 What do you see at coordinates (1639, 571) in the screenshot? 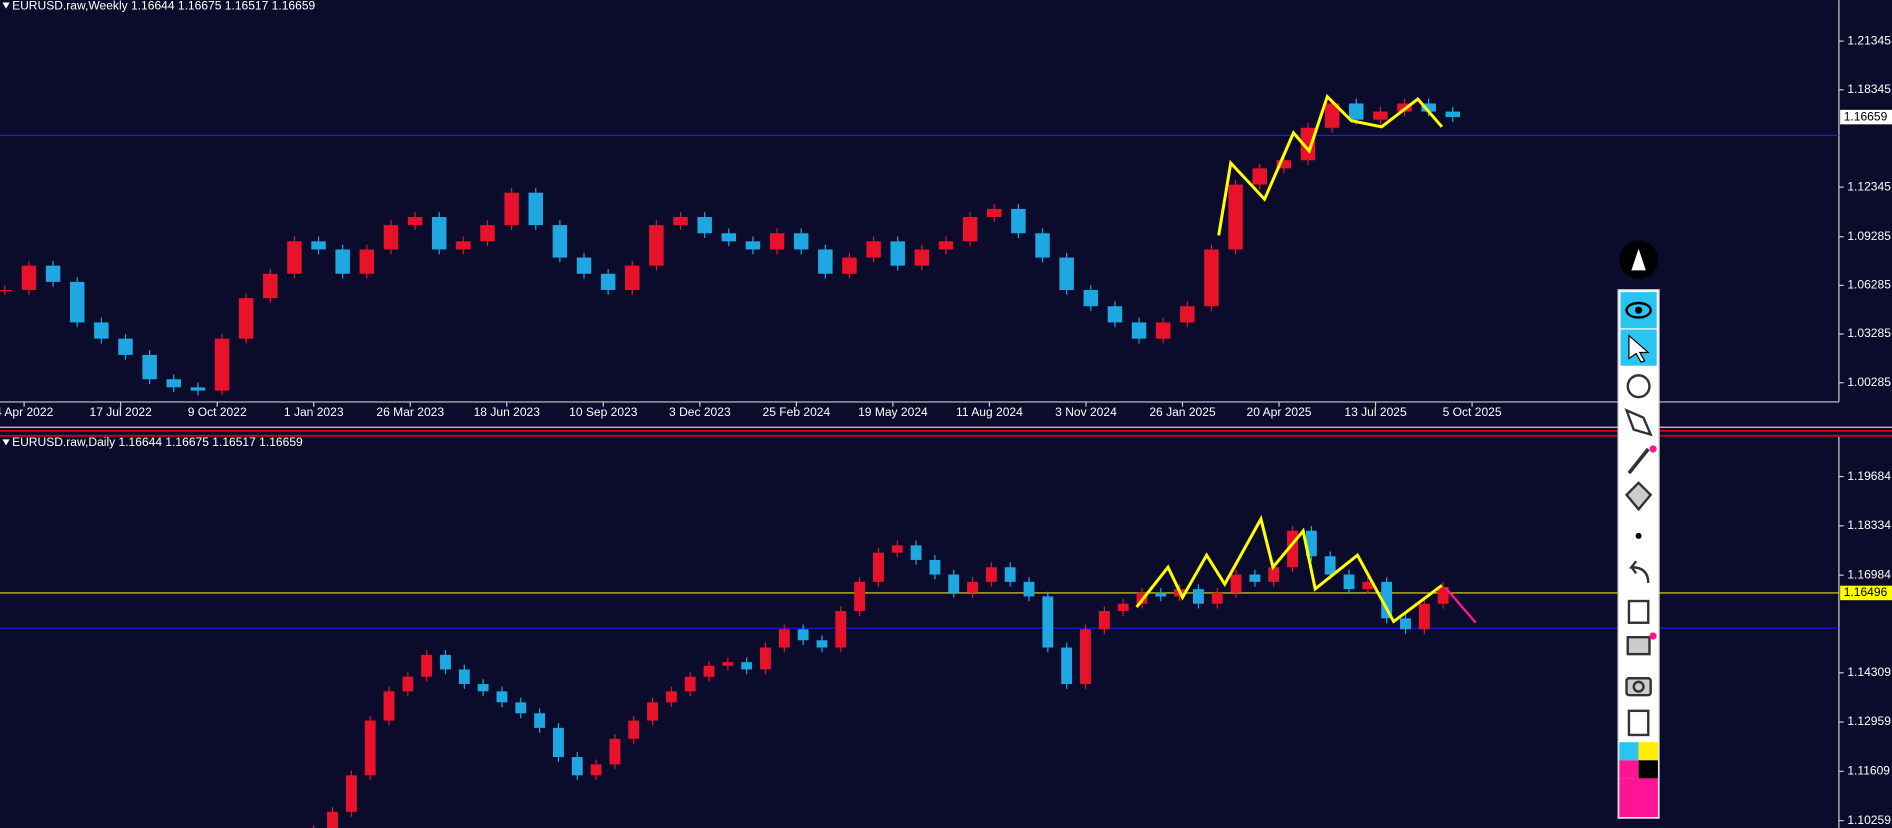
I see `undo-button` at bounding box center [1639, 571].